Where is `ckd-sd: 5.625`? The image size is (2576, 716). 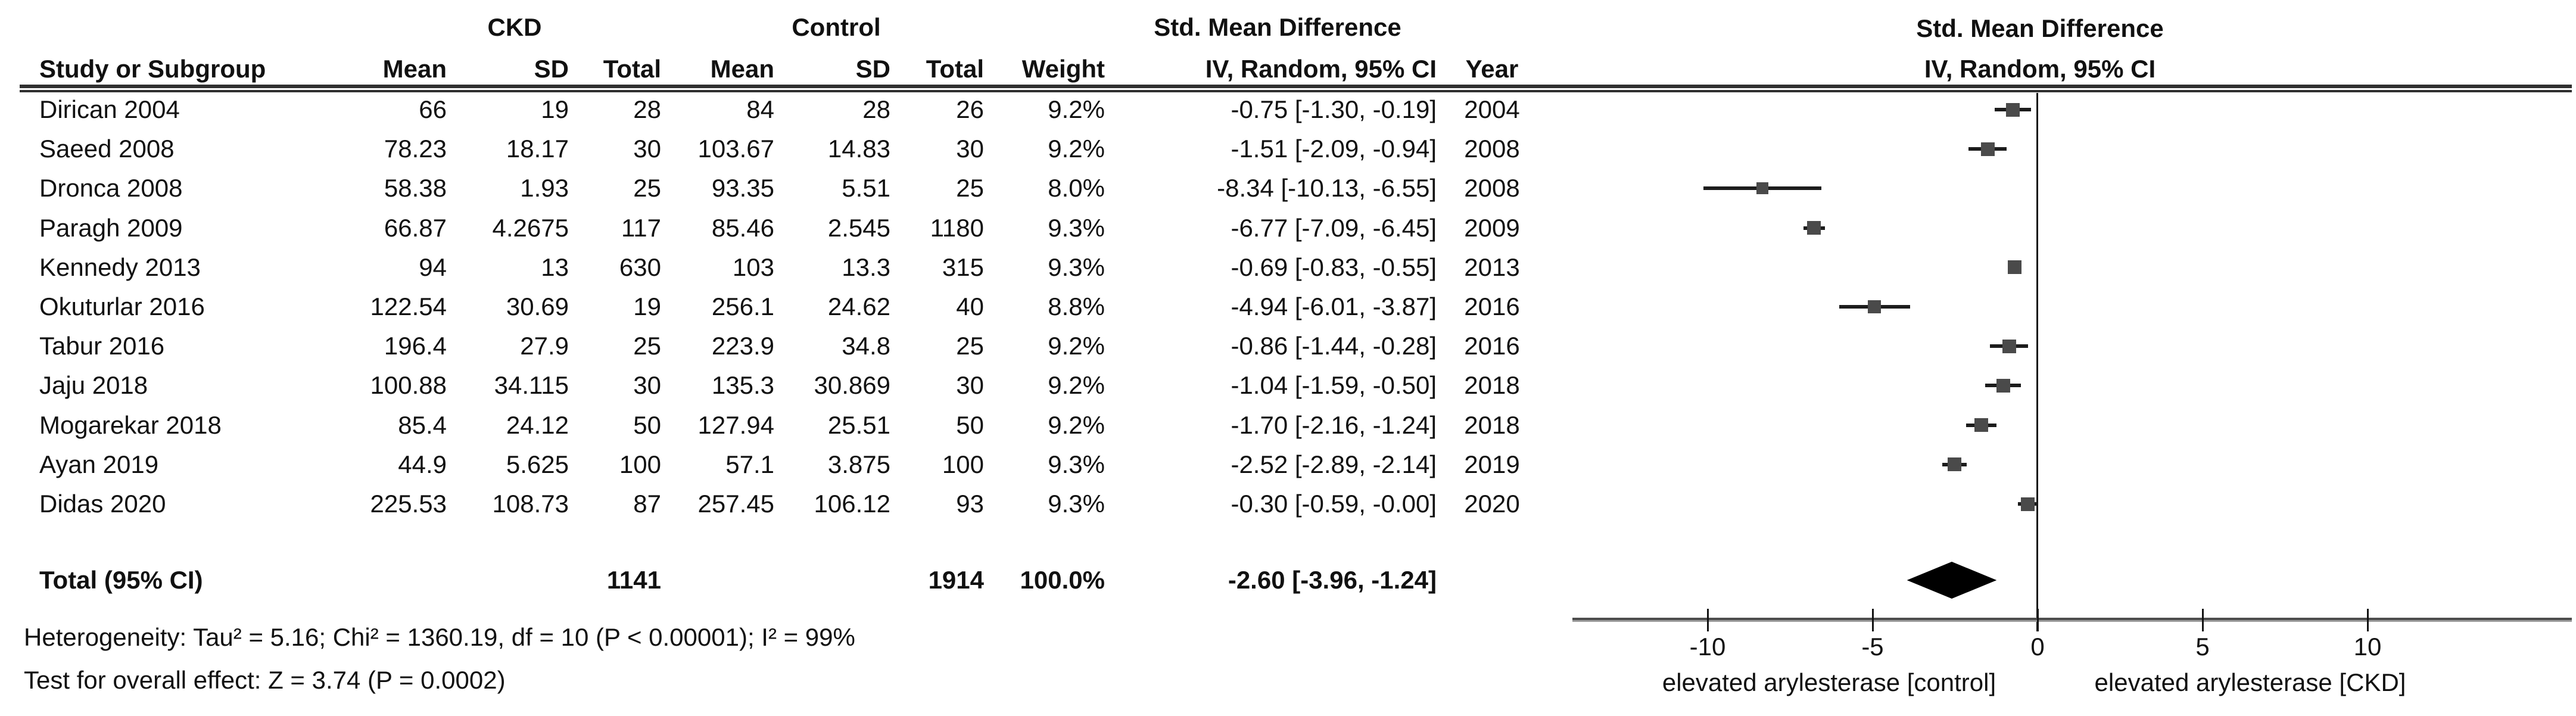 ckd-sd: 5.625 is located at coordinates (537, 464).